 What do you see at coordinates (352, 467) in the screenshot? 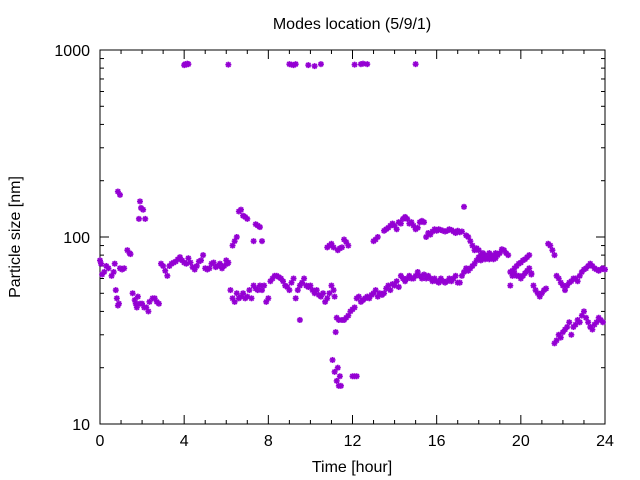
I see `x-axis-label: Time [hour]` at bounding box center [352, 467].